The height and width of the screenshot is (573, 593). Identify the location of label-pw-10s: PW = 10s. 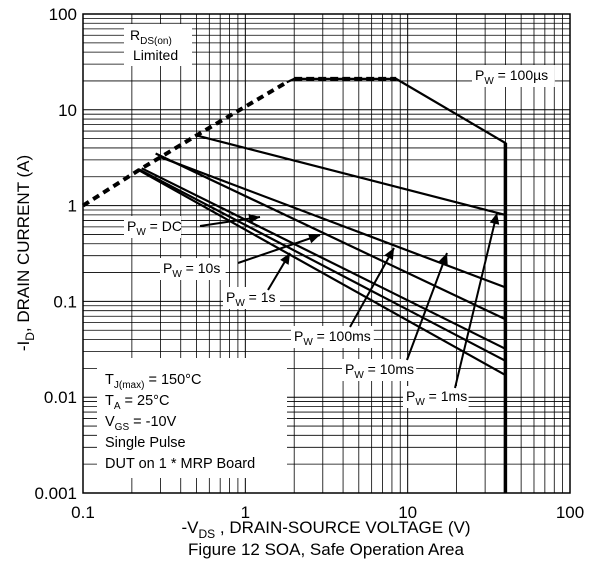
(191, 270).